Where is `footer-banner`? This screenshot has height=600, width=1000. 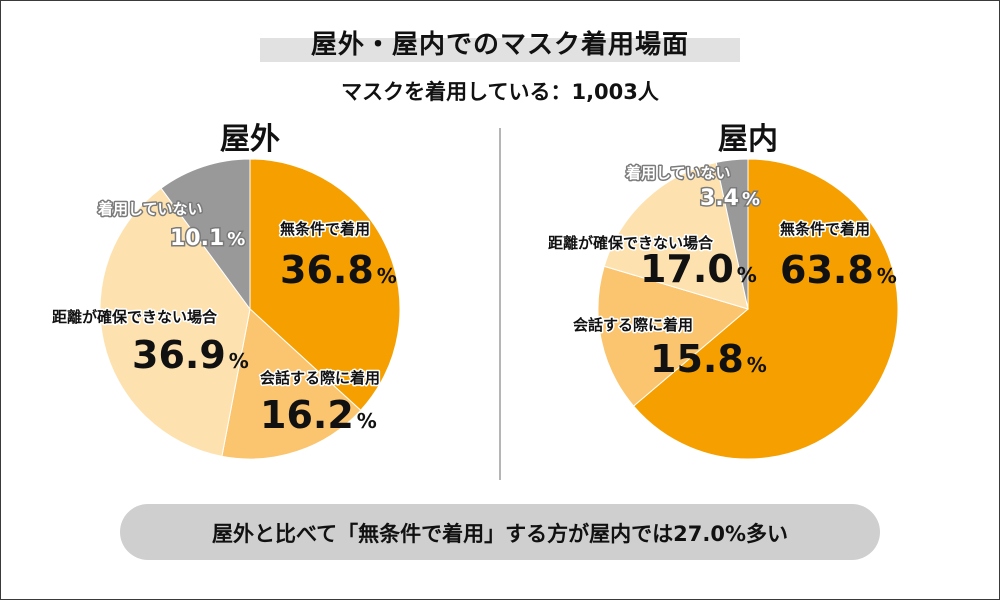 footer-banner is located at coordinates (500, 532).